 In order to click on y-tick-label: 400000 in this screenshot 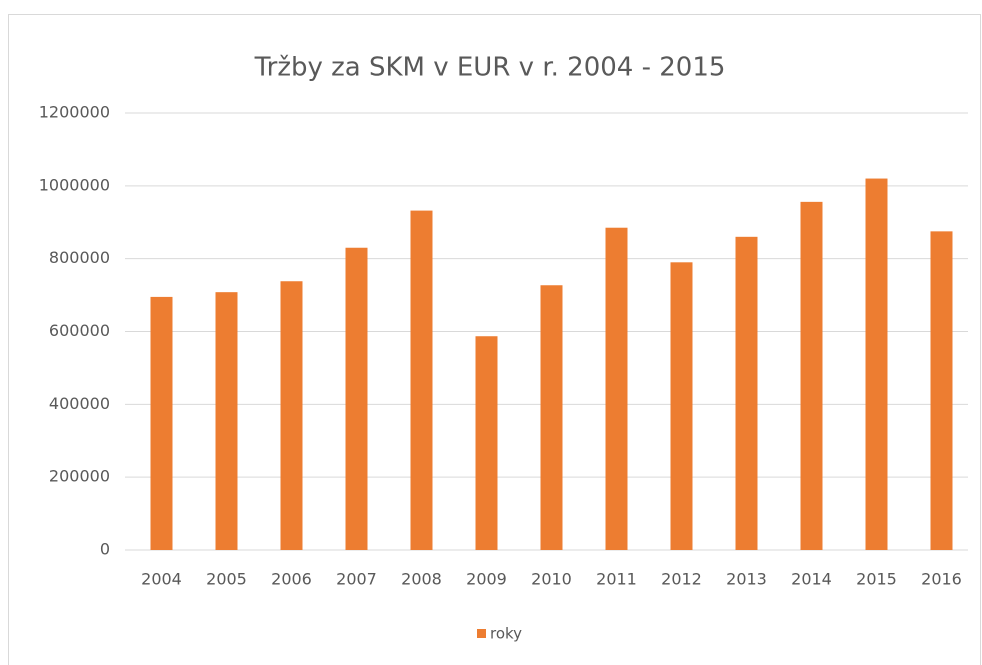, I will do `click(79, 403)`.